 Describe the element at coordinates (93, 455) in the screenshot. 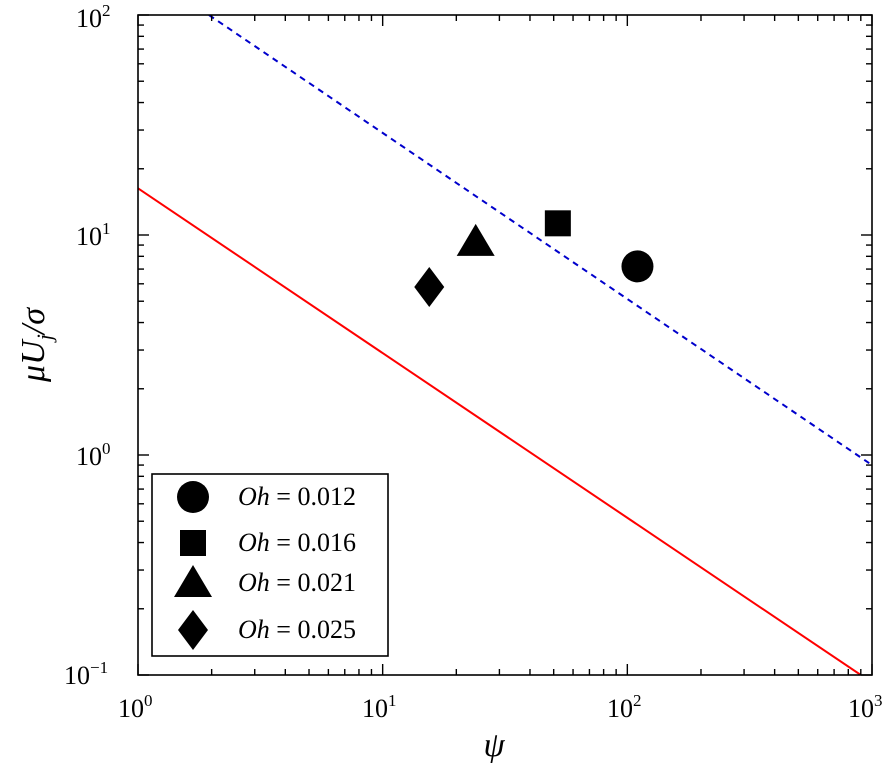

I see `y-tick-label-1: 10⁰` at that location.